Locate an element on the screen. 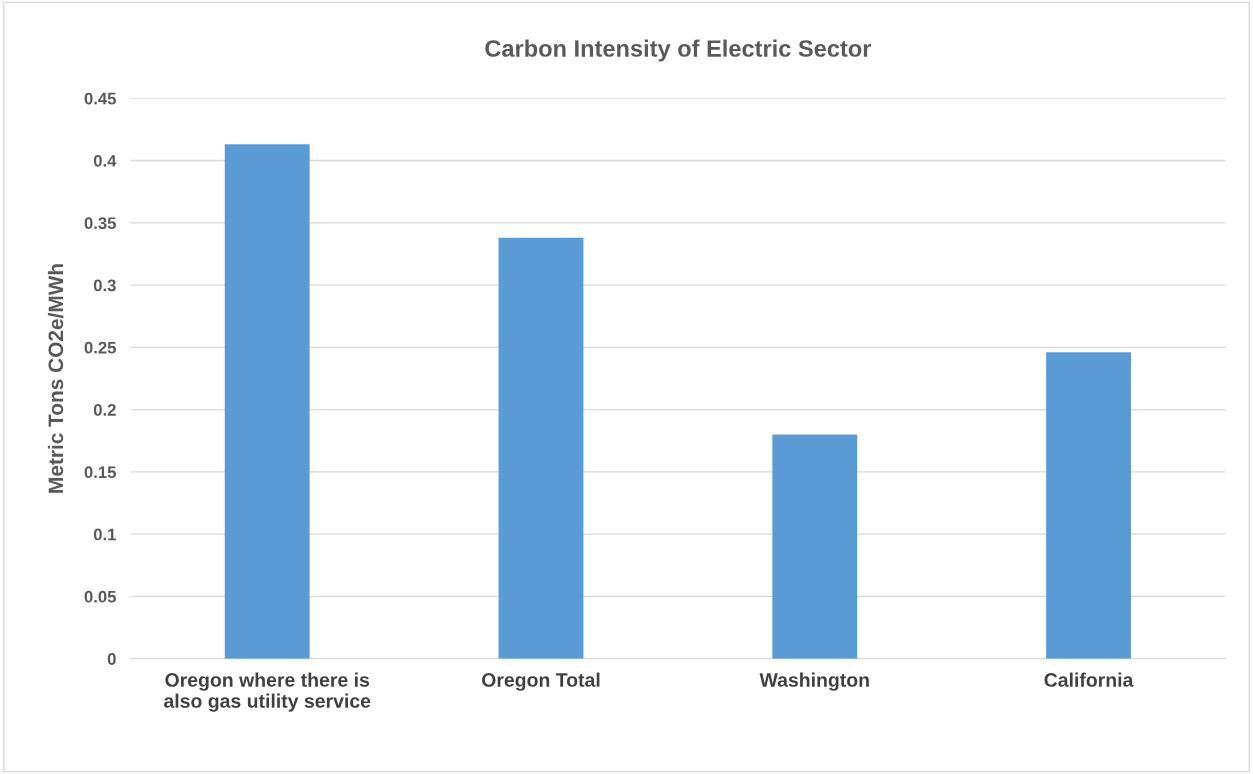 The height and width of the screenshot is (774, 1253). y-tick-label: 0.05 is located at coordinates (100, 596).